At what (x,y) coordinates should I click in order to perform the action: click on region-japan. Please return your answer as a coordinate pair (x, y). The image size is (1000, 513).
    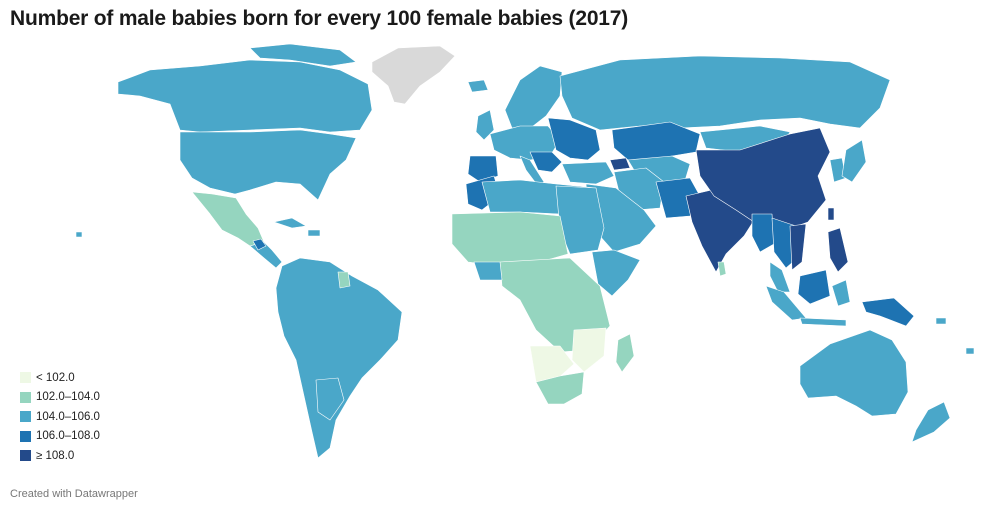
    Looking at the image, I should click on (854, 161).